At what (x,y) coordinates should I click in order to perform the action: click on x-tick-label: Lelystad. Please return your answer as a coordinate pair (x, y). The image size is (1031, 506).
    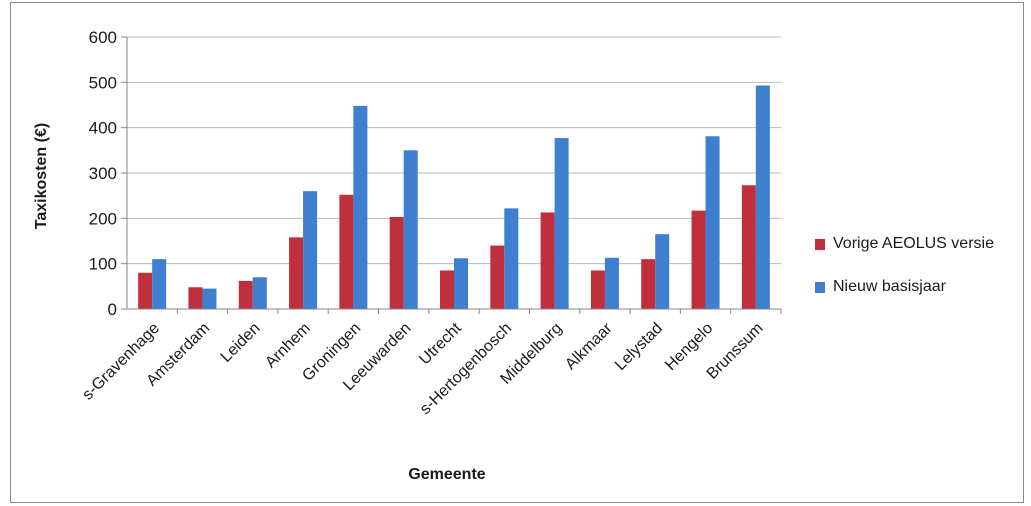
    Looking at the image, I should click on (639, 347).